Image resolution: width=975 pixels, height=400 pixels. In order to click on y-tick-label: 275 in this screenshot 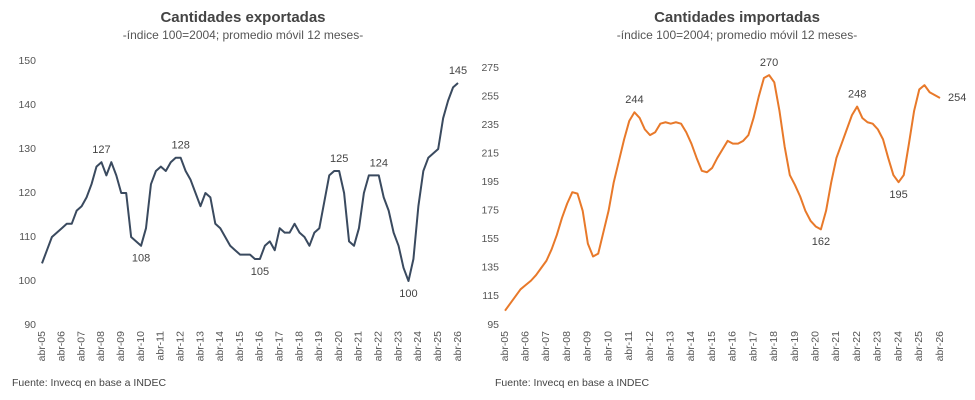, I will do `click(490, 68)`.